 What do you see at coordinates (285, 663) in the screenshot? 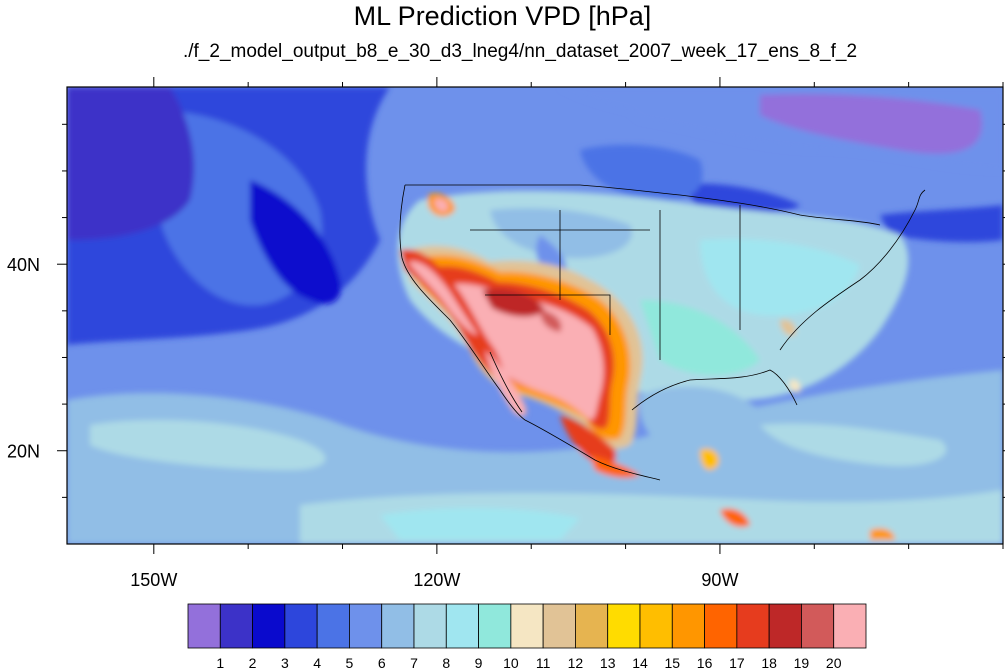
I see `colorbar-level-label: 3` at bounding box center [285, 663].